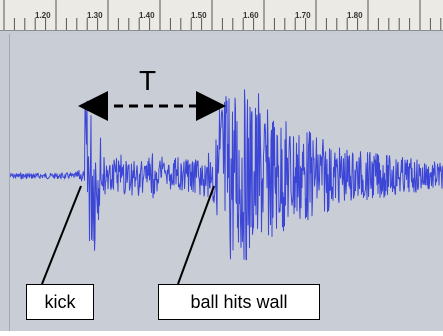  What do you see at coordinates (61, 235) in the screenshot?
I see `kick-pointer-line` at bounding box center [61, 235].